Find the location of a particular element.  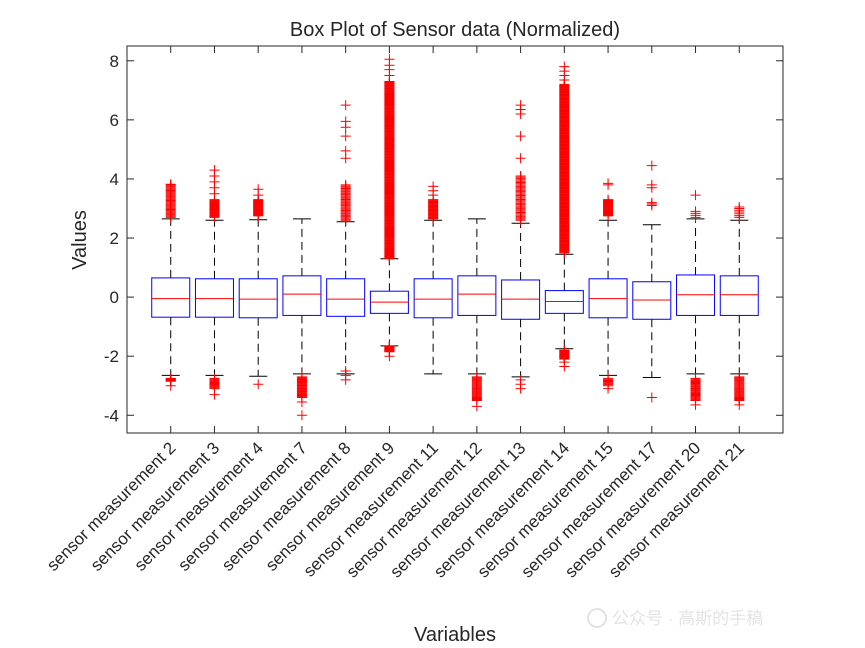

x-axis-label: Variables is located at coordinates (455, 635).